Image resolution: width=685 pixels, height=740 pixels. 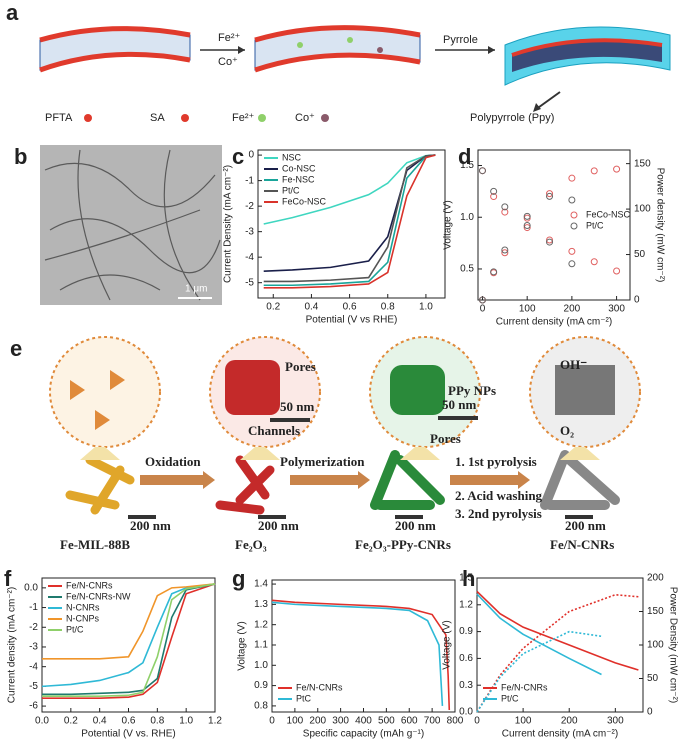 I want to click on y-tick-label: 0.3, so click(x=466, y=685).